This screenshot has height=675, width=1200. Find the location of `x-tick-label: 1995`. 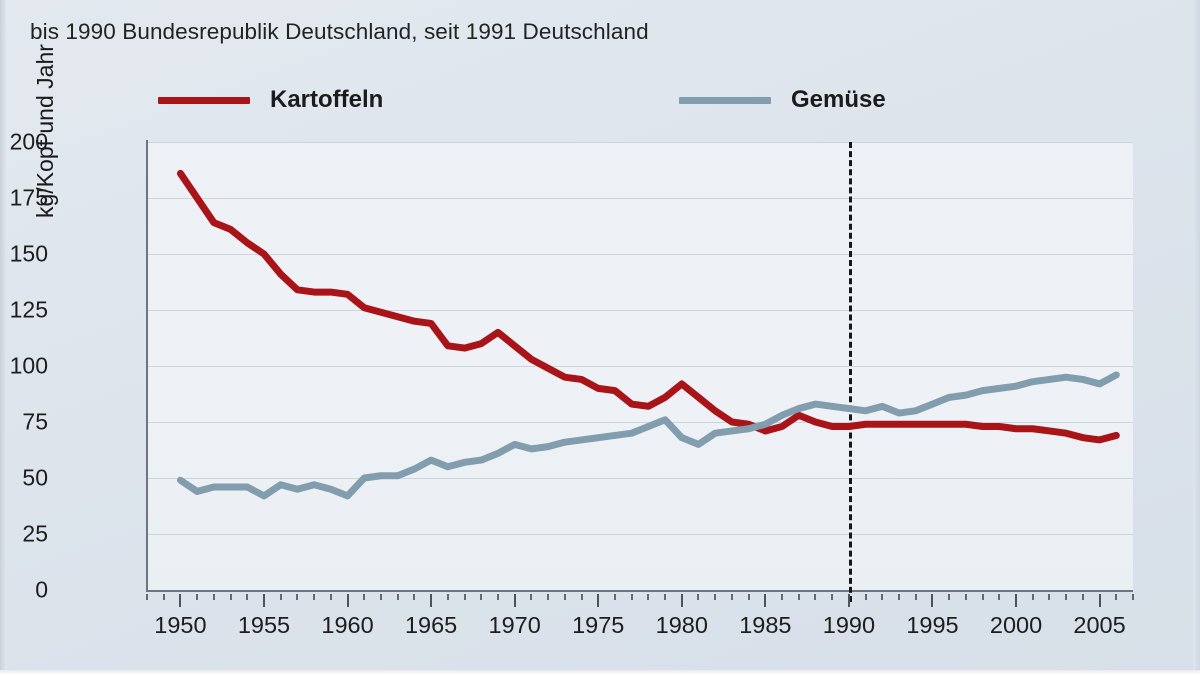

x-tick-label: 1995 is located at coordinates (932, 625).